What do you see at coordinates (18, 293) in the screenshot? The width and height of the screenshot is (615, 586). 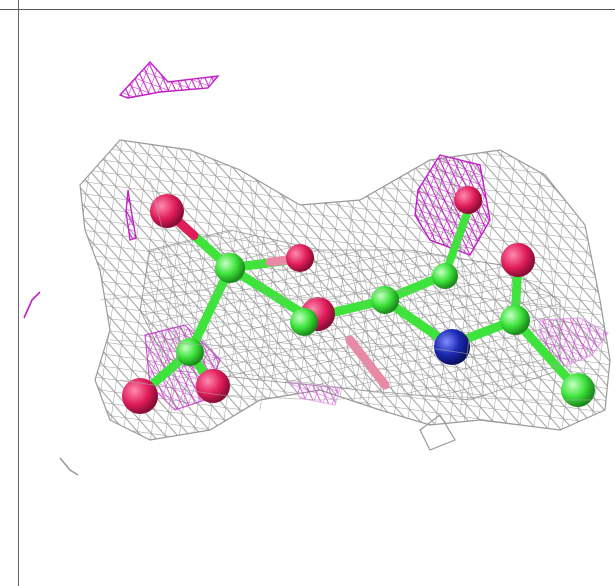 I see `viewer-left-border` at bounding box center [18, 293].